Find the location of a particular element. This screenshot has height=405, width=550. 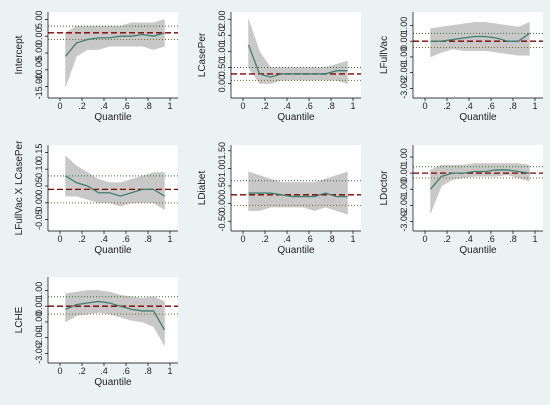

y-axis-label: LCasePer is located at coordinates (202, 54).